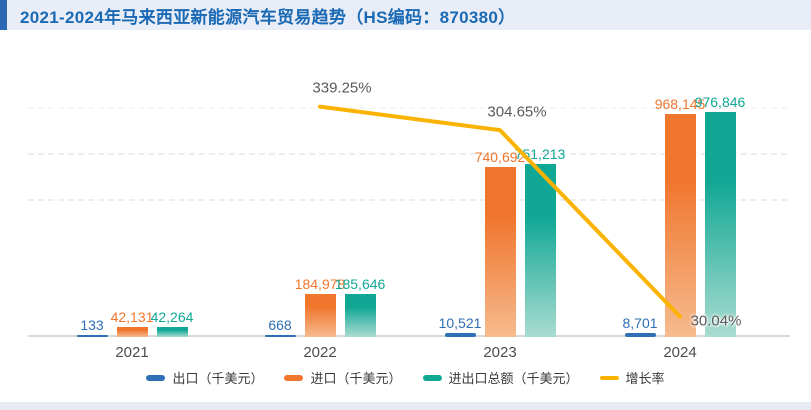 The image size is (811, 410). What do you see at coordinates (156, 377) in the screenshot?
I see `legend-marker-export` at bounding box center [156, 377].